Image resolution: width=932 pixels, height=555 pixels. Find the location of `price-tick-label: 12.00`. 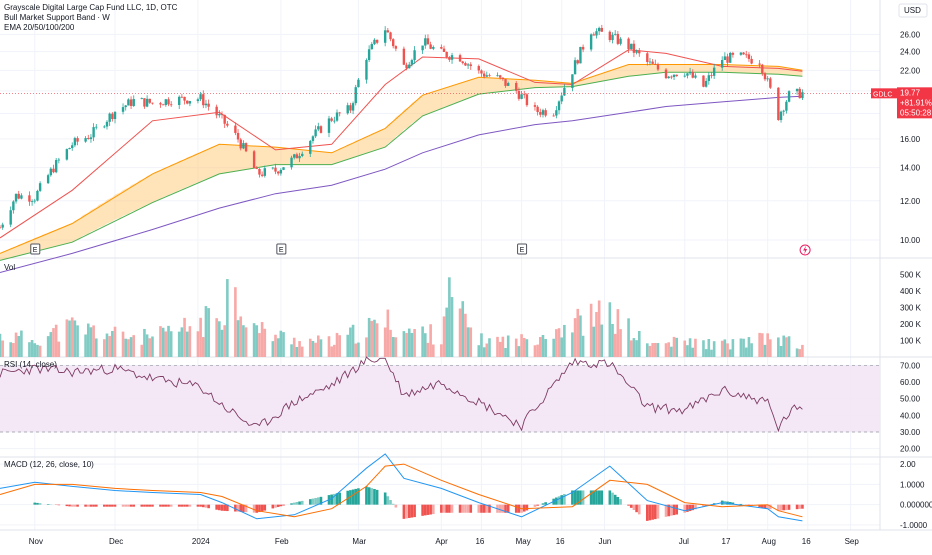

price-tick-label: 12.00 is located at coordinates (910, 201).